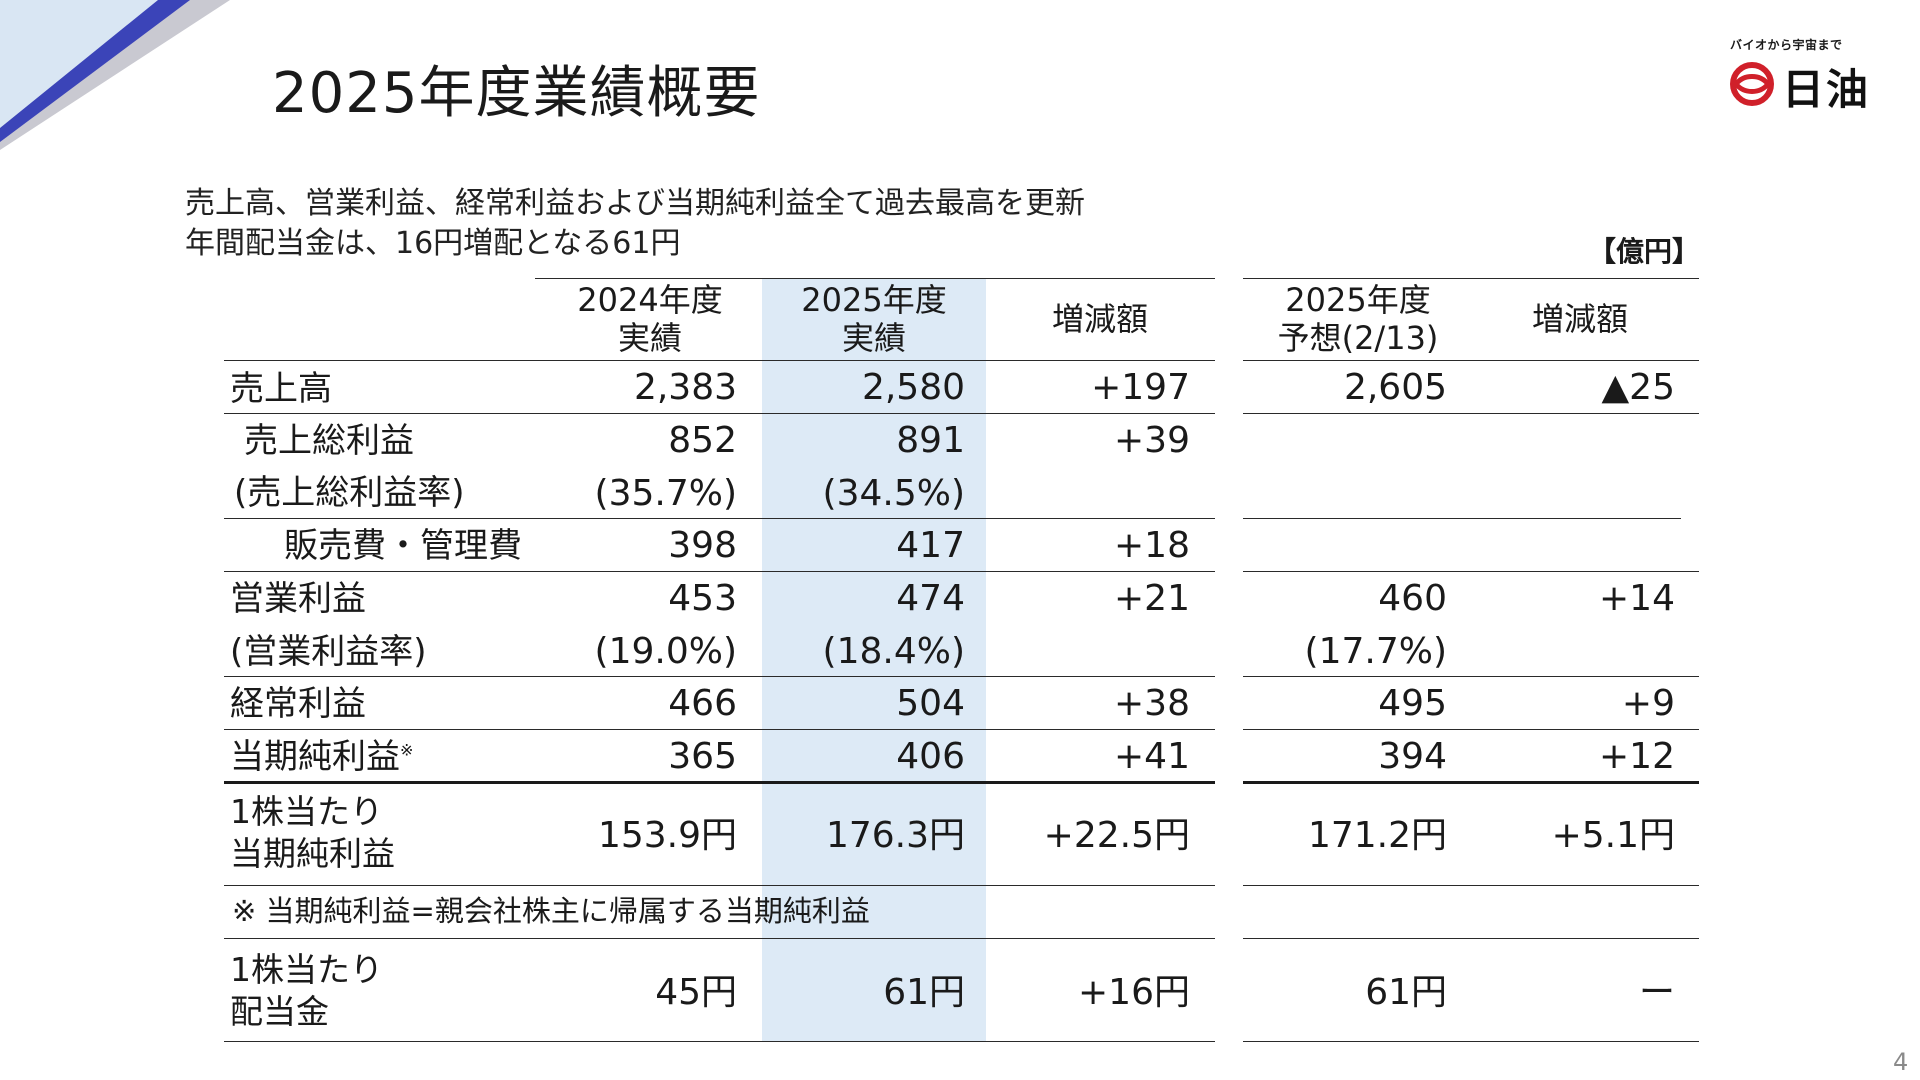 This screenshot has height=1080, width=1920. What do you see at coordinates (874, 300) in the screenshot?
I see `header-fy2025-line1: 2025年度` at bounding box center [874, 300].